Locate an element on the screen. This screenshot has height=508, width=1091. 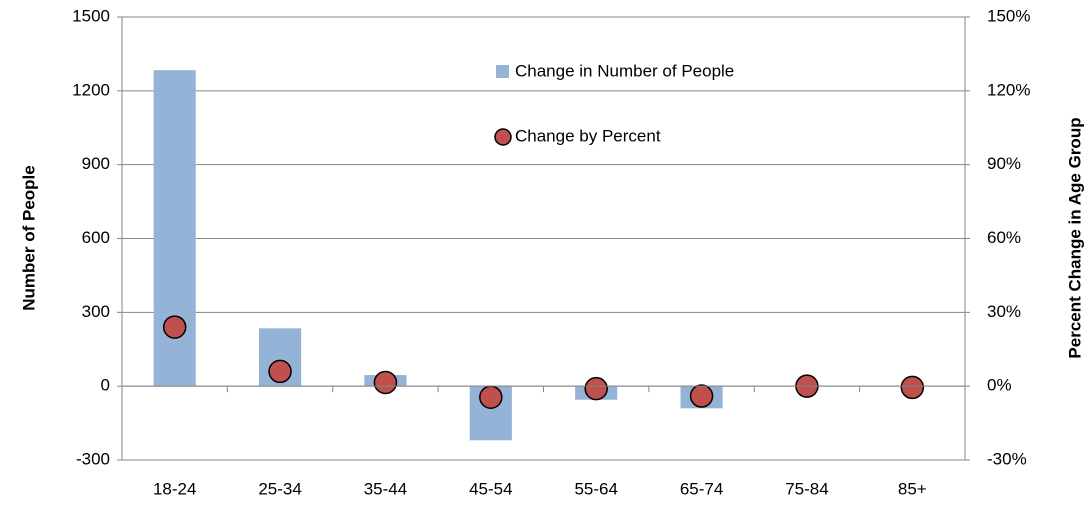
y2-tick-label: 90% is located at coordinates (1004, 163).